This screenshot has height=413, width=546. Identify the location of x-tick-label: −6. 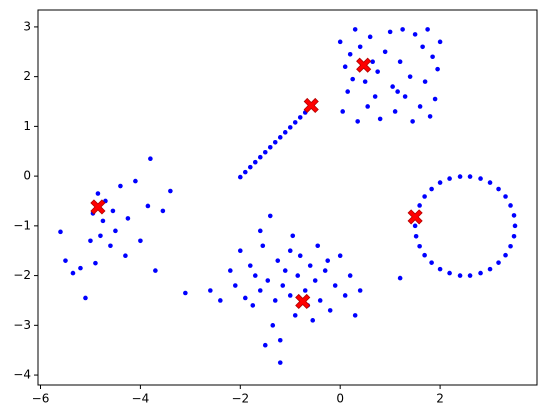
(41, 399).